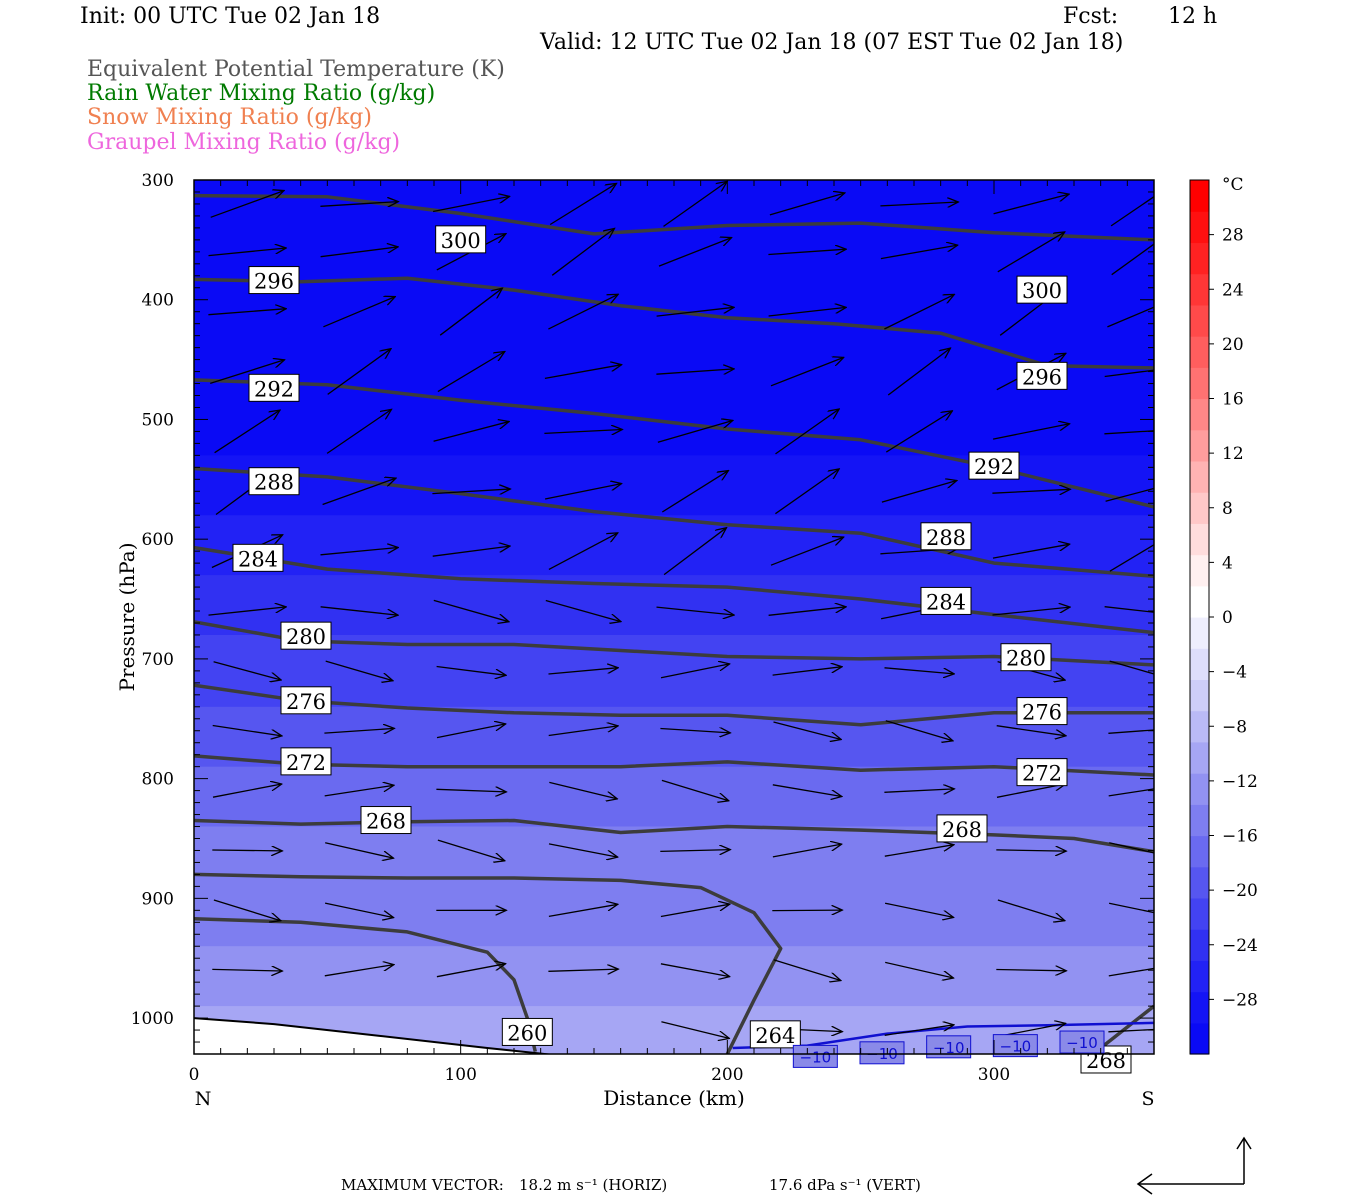  Describe the element at coordinates (261, 93) in the screenshot. I see `field-legend-rain: Rain Water Mixing Ratio (g/kg)` at that location.